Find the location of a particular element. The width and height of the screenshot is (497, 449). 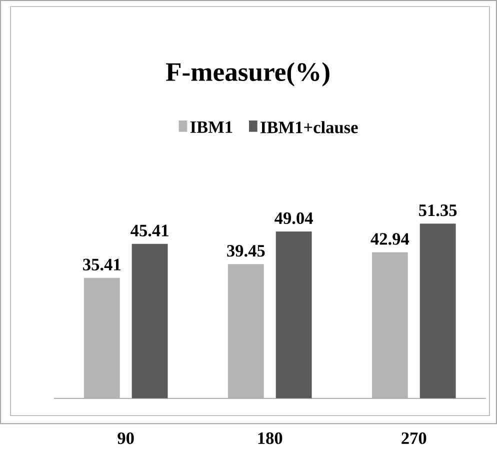

legend-label: IBM1 is located at coordinates (211, 128).